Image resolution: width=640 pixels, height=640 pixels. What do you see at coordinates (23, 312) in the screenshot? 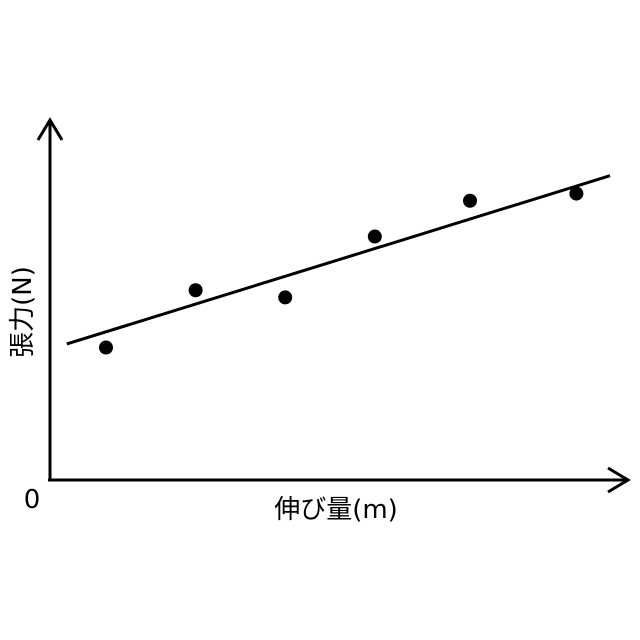
I see `y-axis-label: 張力(N)` at bounding box center [23, 312].